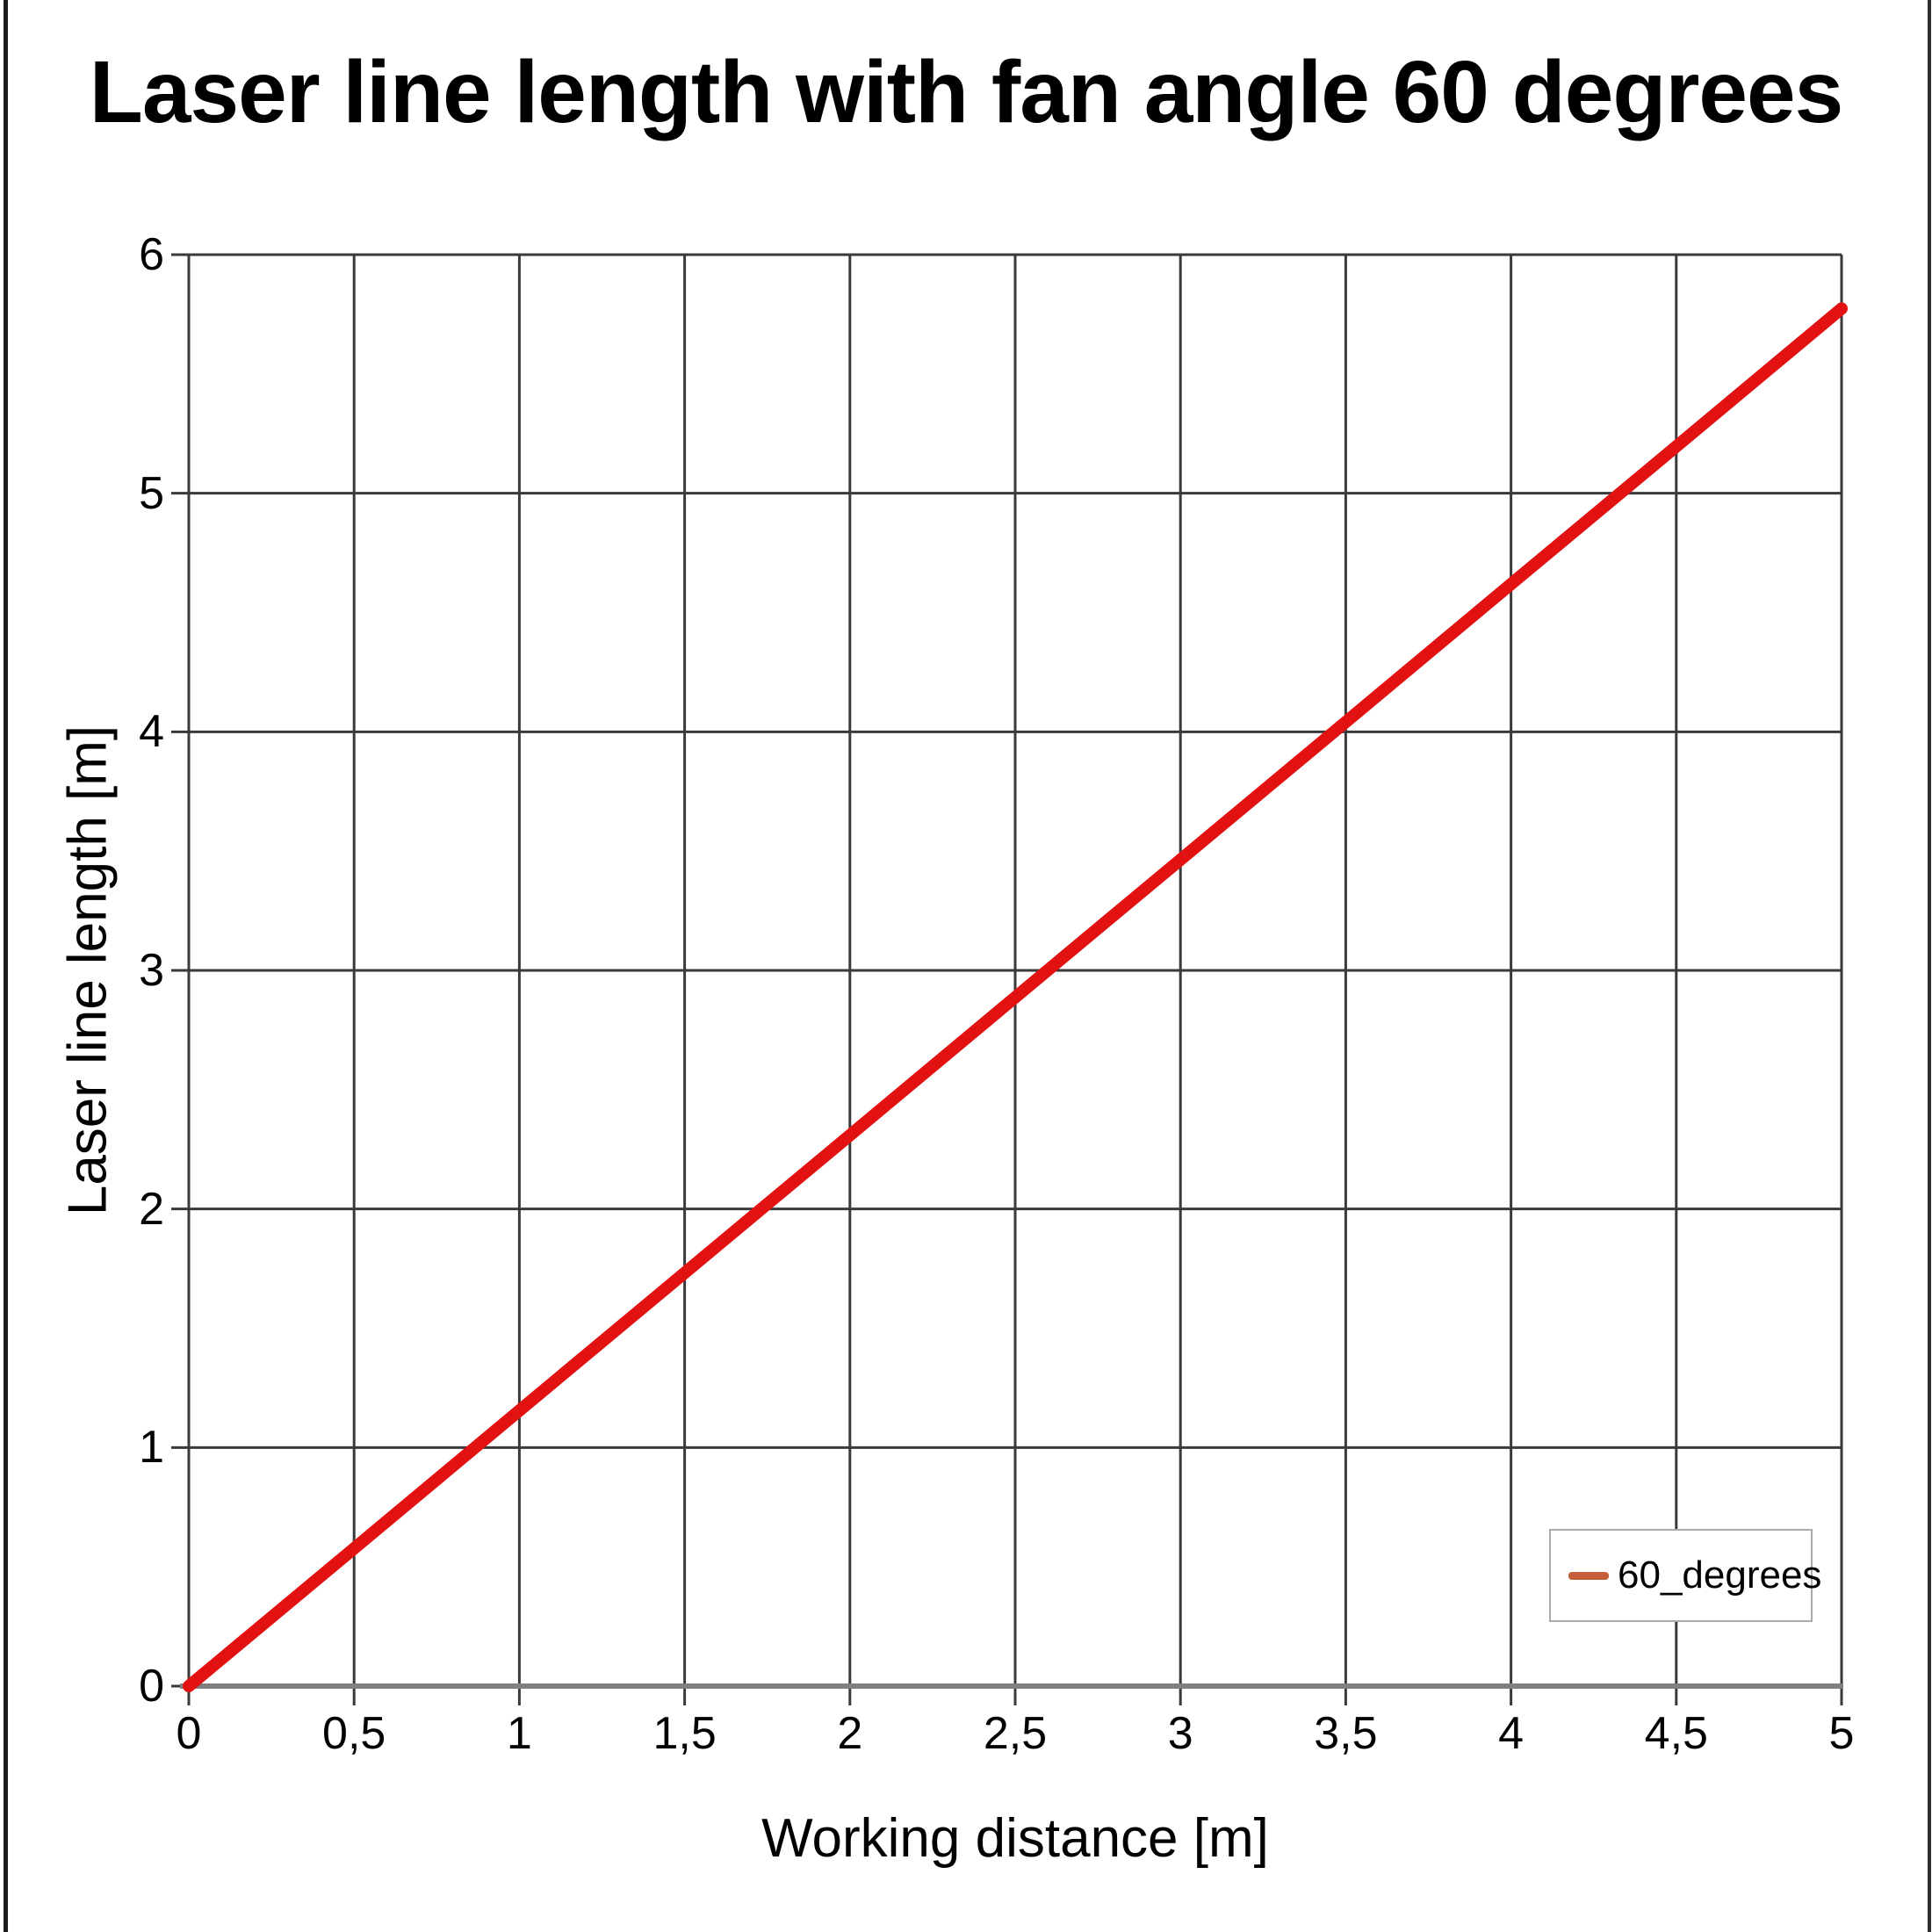  What do you see at coordinates (151, 971) in the screenshot?
I see `y-tick-label: 3` at bounding box center [151, 971].